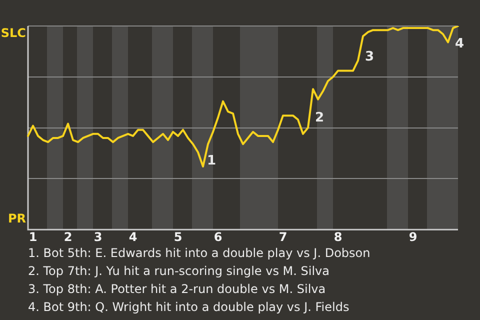 The image size is (480, 320). Describe the element at coordinates (13, 33) in the screenshot. I see `text: SLC` at that location.